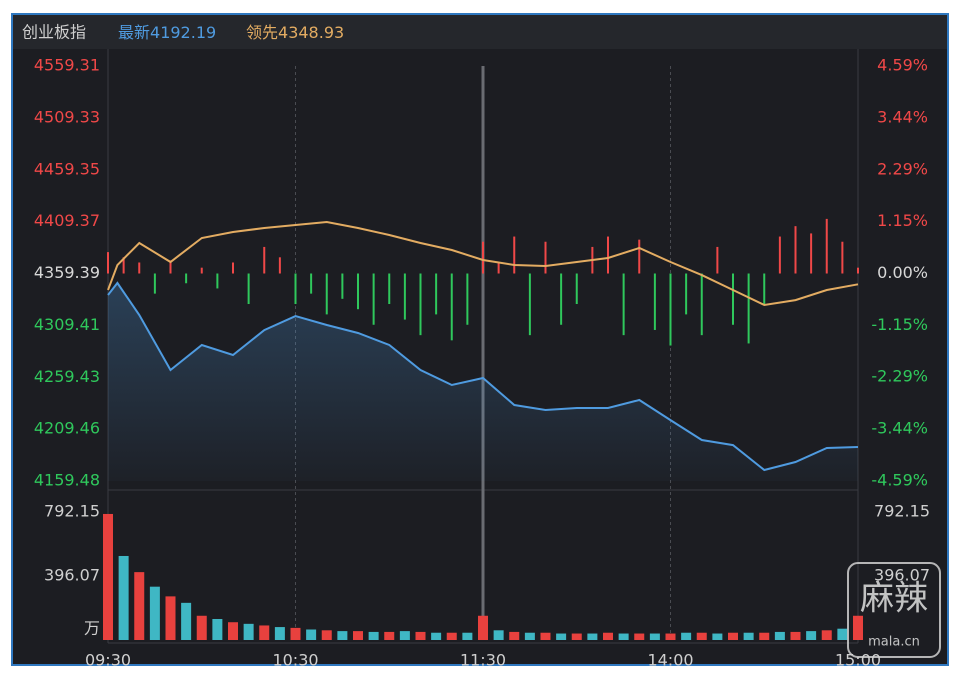 This screenshot has height=677, width=960. Describe the element at coordinates (311, 32) in the screenshot. I see `lead-value: 4348.93` at that location.